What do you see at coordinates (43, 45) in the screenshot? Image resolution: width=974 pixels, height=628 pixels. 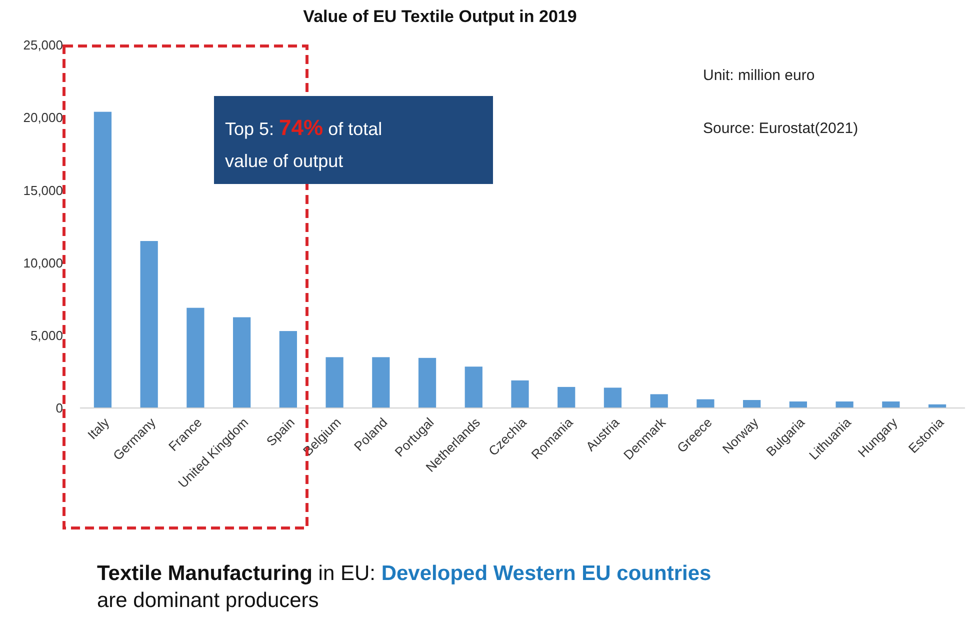 I see `y-tick-label: 25,000` at bounding box center [43, 45].